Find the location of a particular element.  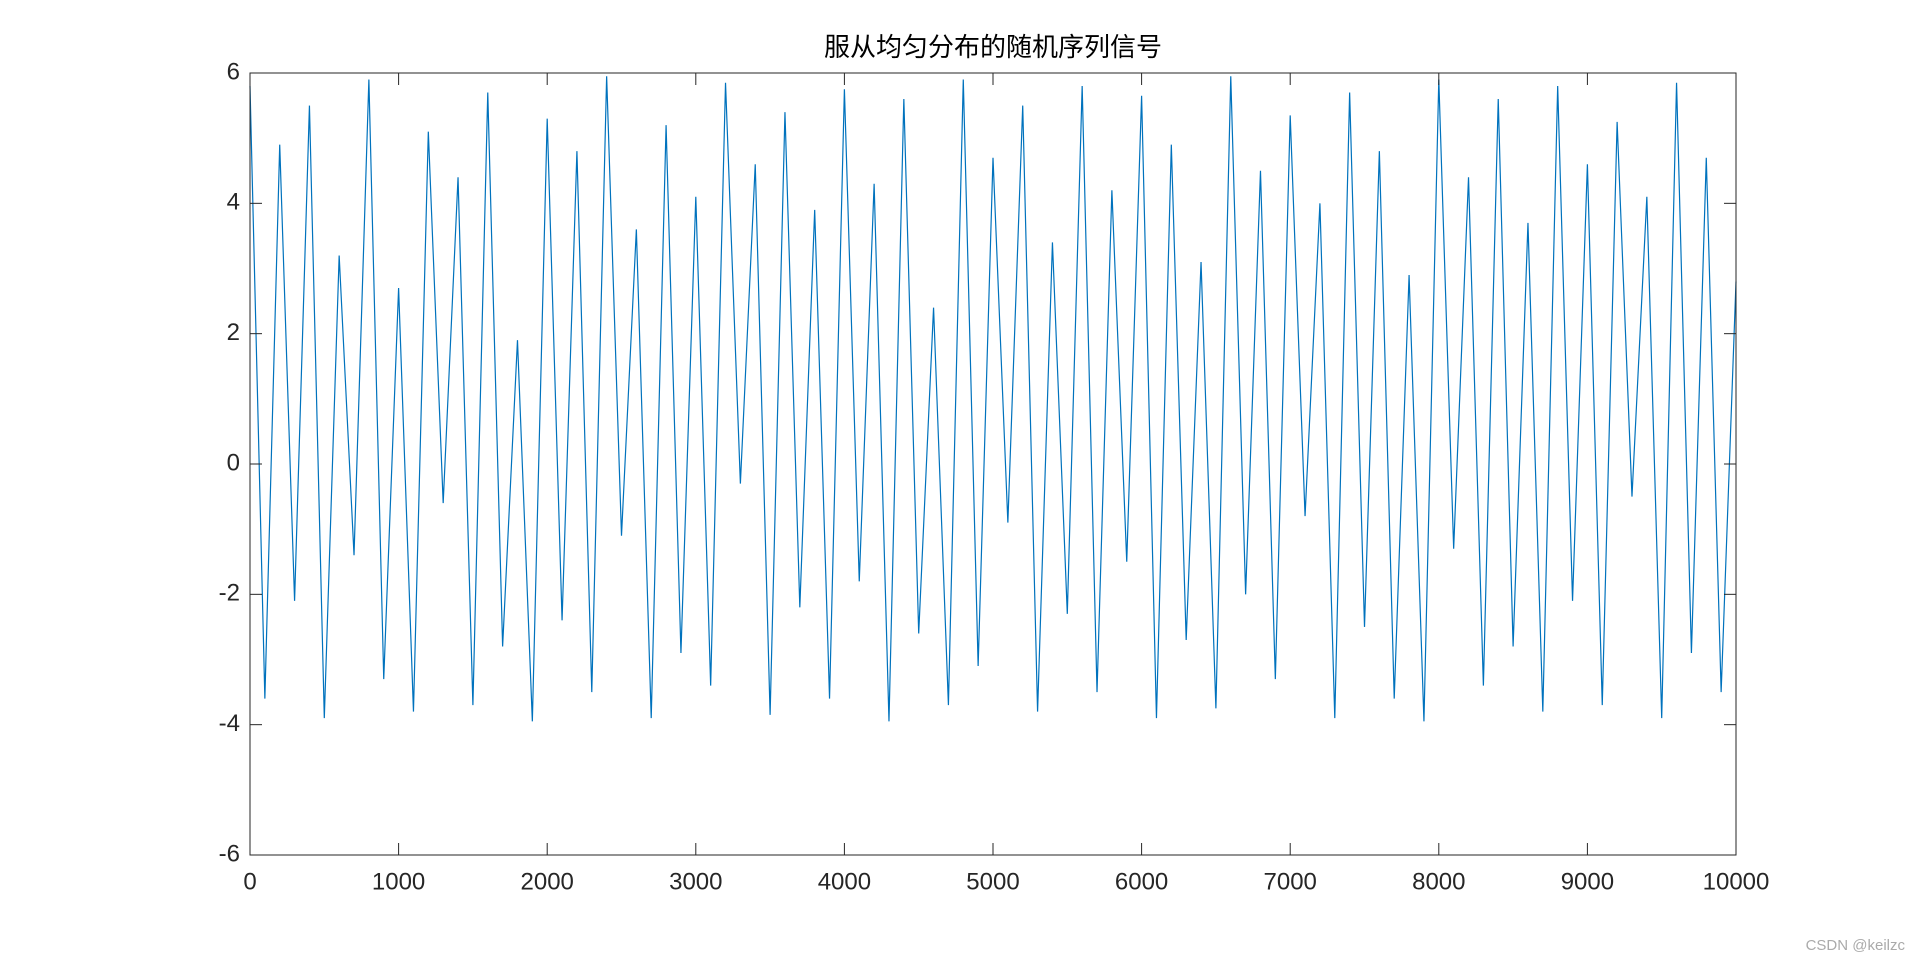

y-tick-label: 4 is located at coordinates (233, 202).